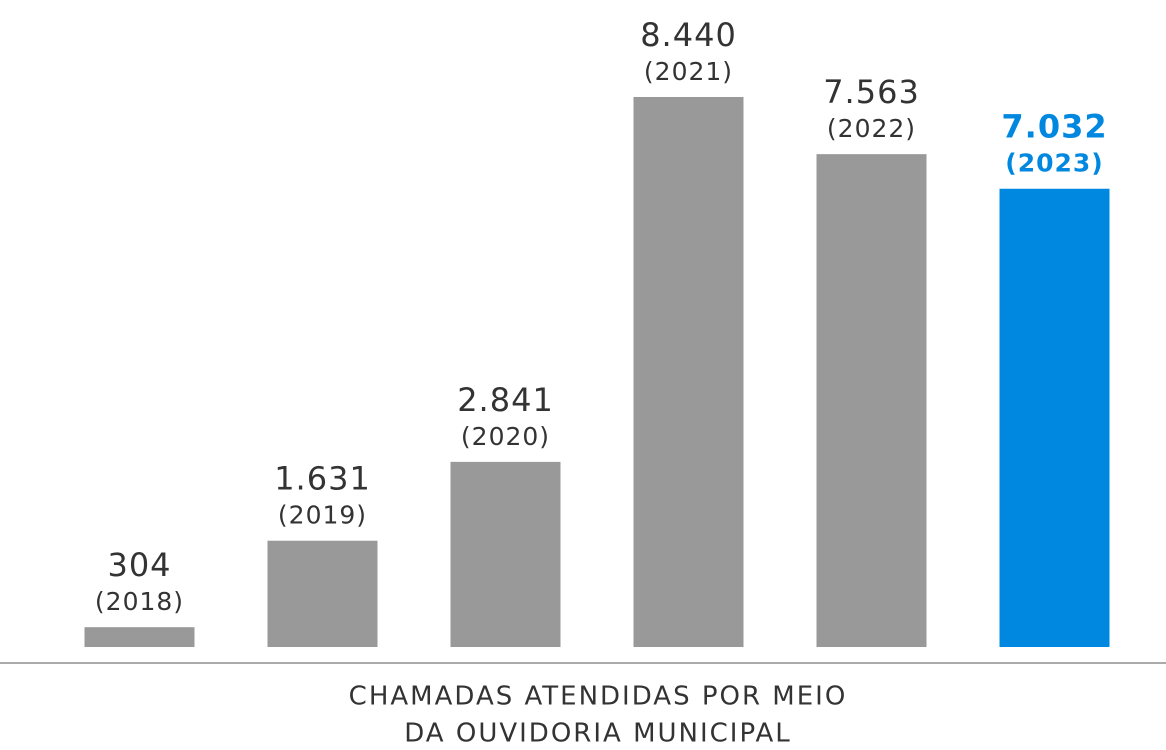  What do you see at coordinates (322, 479) in the screenshot?
I see `value-label: 1.631` at bounding box center [322, 479].